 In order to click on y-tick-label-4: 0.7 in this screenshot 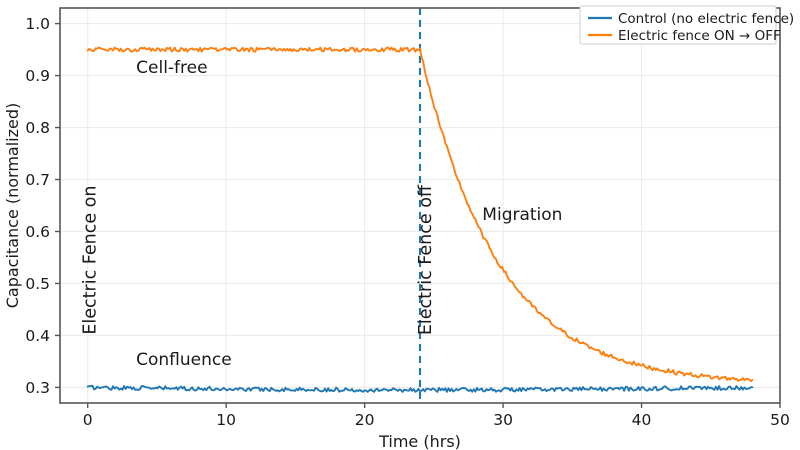, I will do `click(37, 180)`.